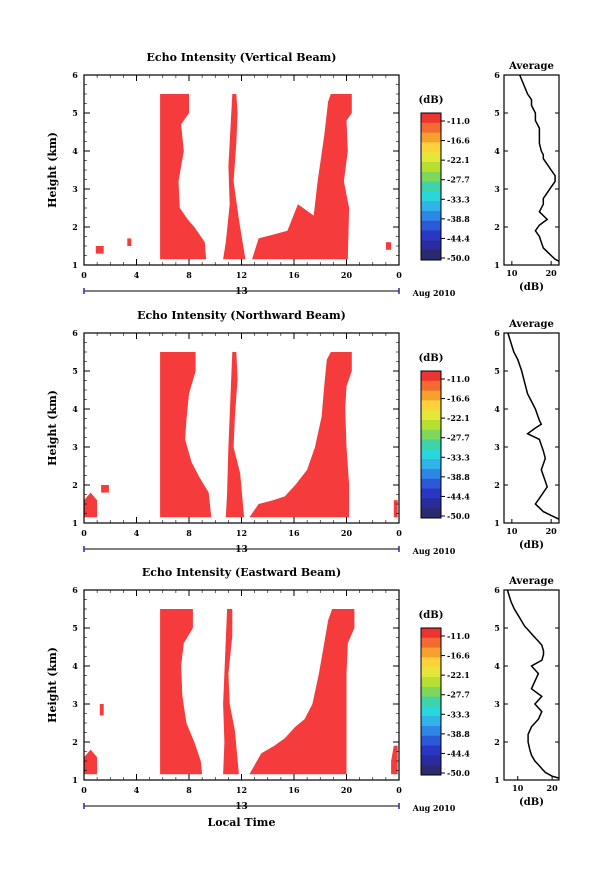 The image size is (613, 875). What do you see at coordinates (512, 273) in the screenshot?
I see `profile-x-tick-label: 10` at bounding box center [512, 273].